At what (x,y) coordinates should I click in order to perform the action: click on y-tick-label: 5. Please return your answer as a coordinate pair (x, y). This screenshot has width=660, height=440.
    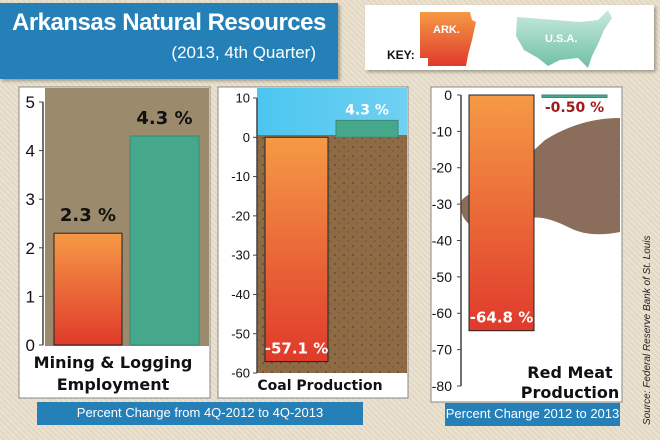
    Looking at the image, I should click on (30, 102).